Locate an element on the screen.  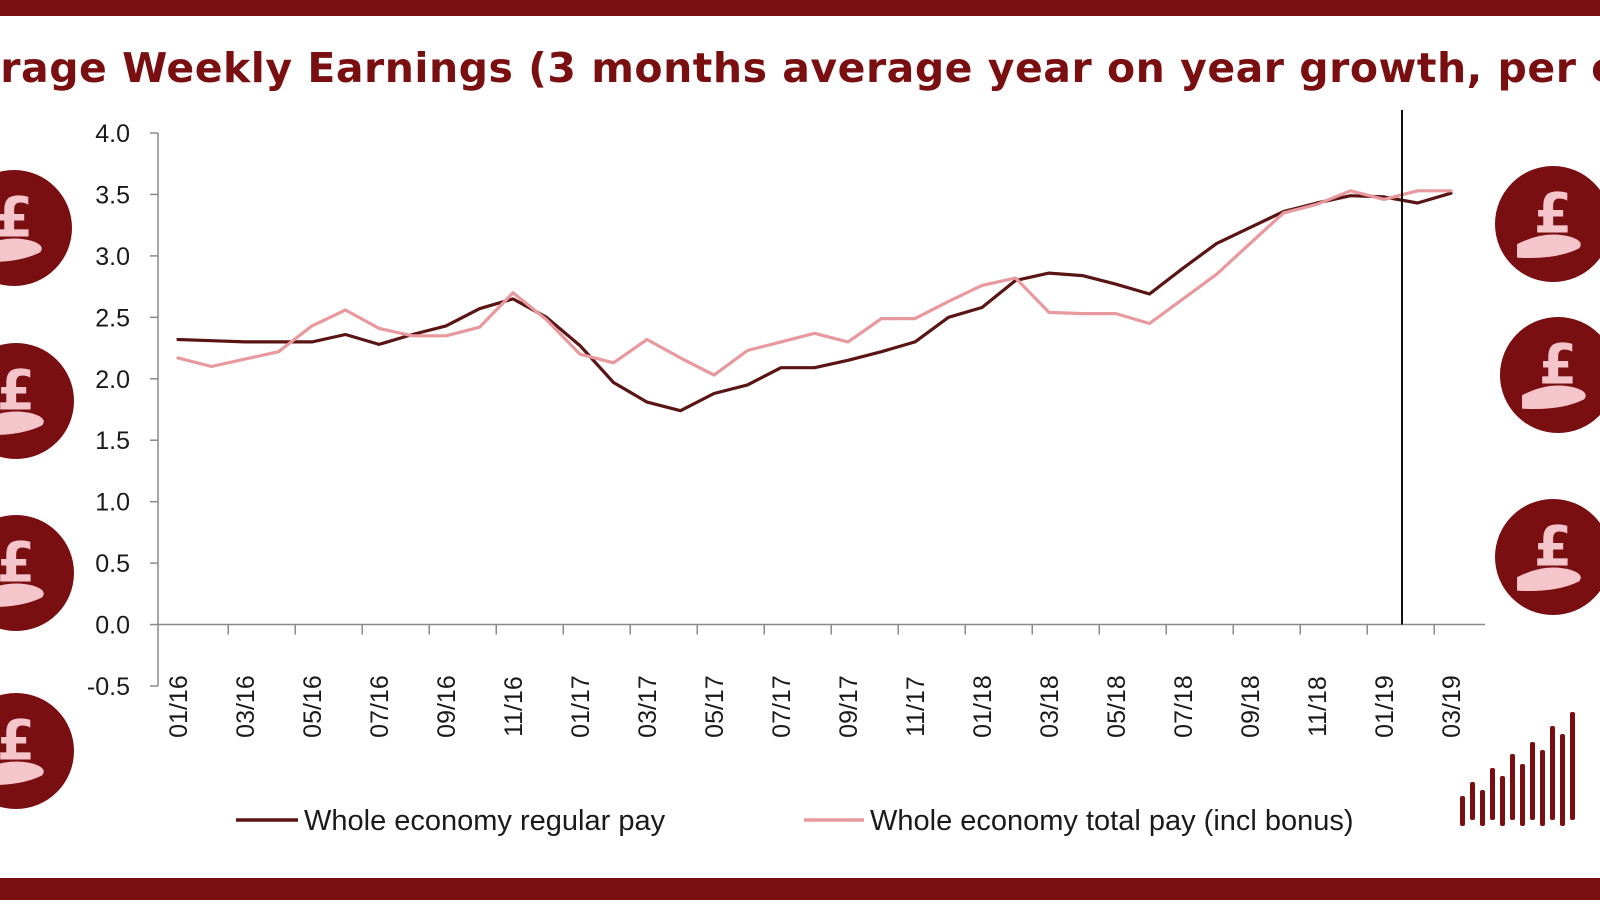
y-tick-label: 1.0 is located at coordinates (112, 503).